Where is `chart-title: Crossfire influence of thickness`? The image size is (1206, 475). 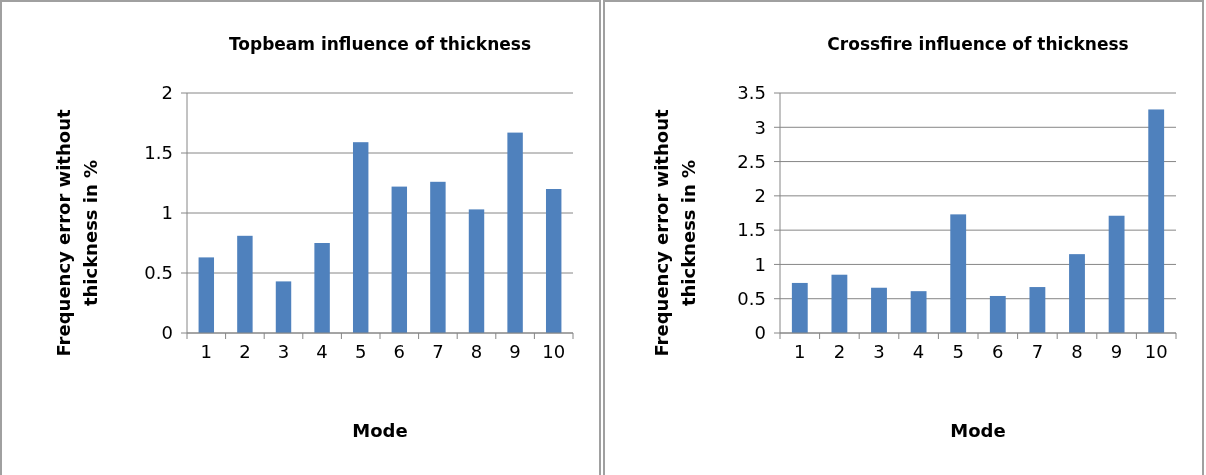 chart-title: Crossfire influence of thickness is located at coordinates (978, 44).